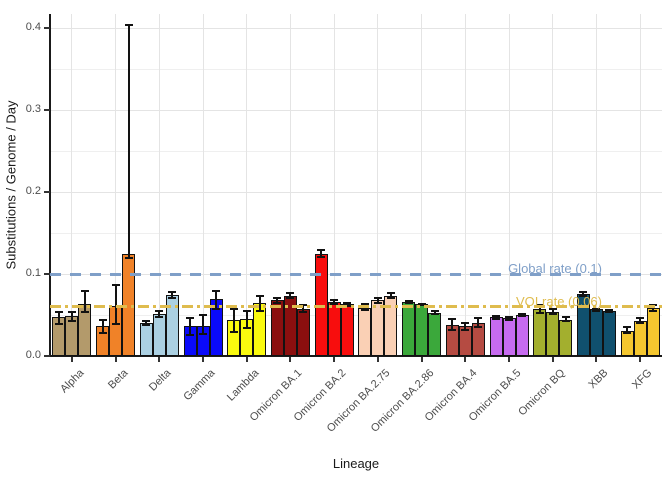 The height and width of the screenshot is (480, 672). I want to click on x-tick-label: Delta, so click(160, 380).